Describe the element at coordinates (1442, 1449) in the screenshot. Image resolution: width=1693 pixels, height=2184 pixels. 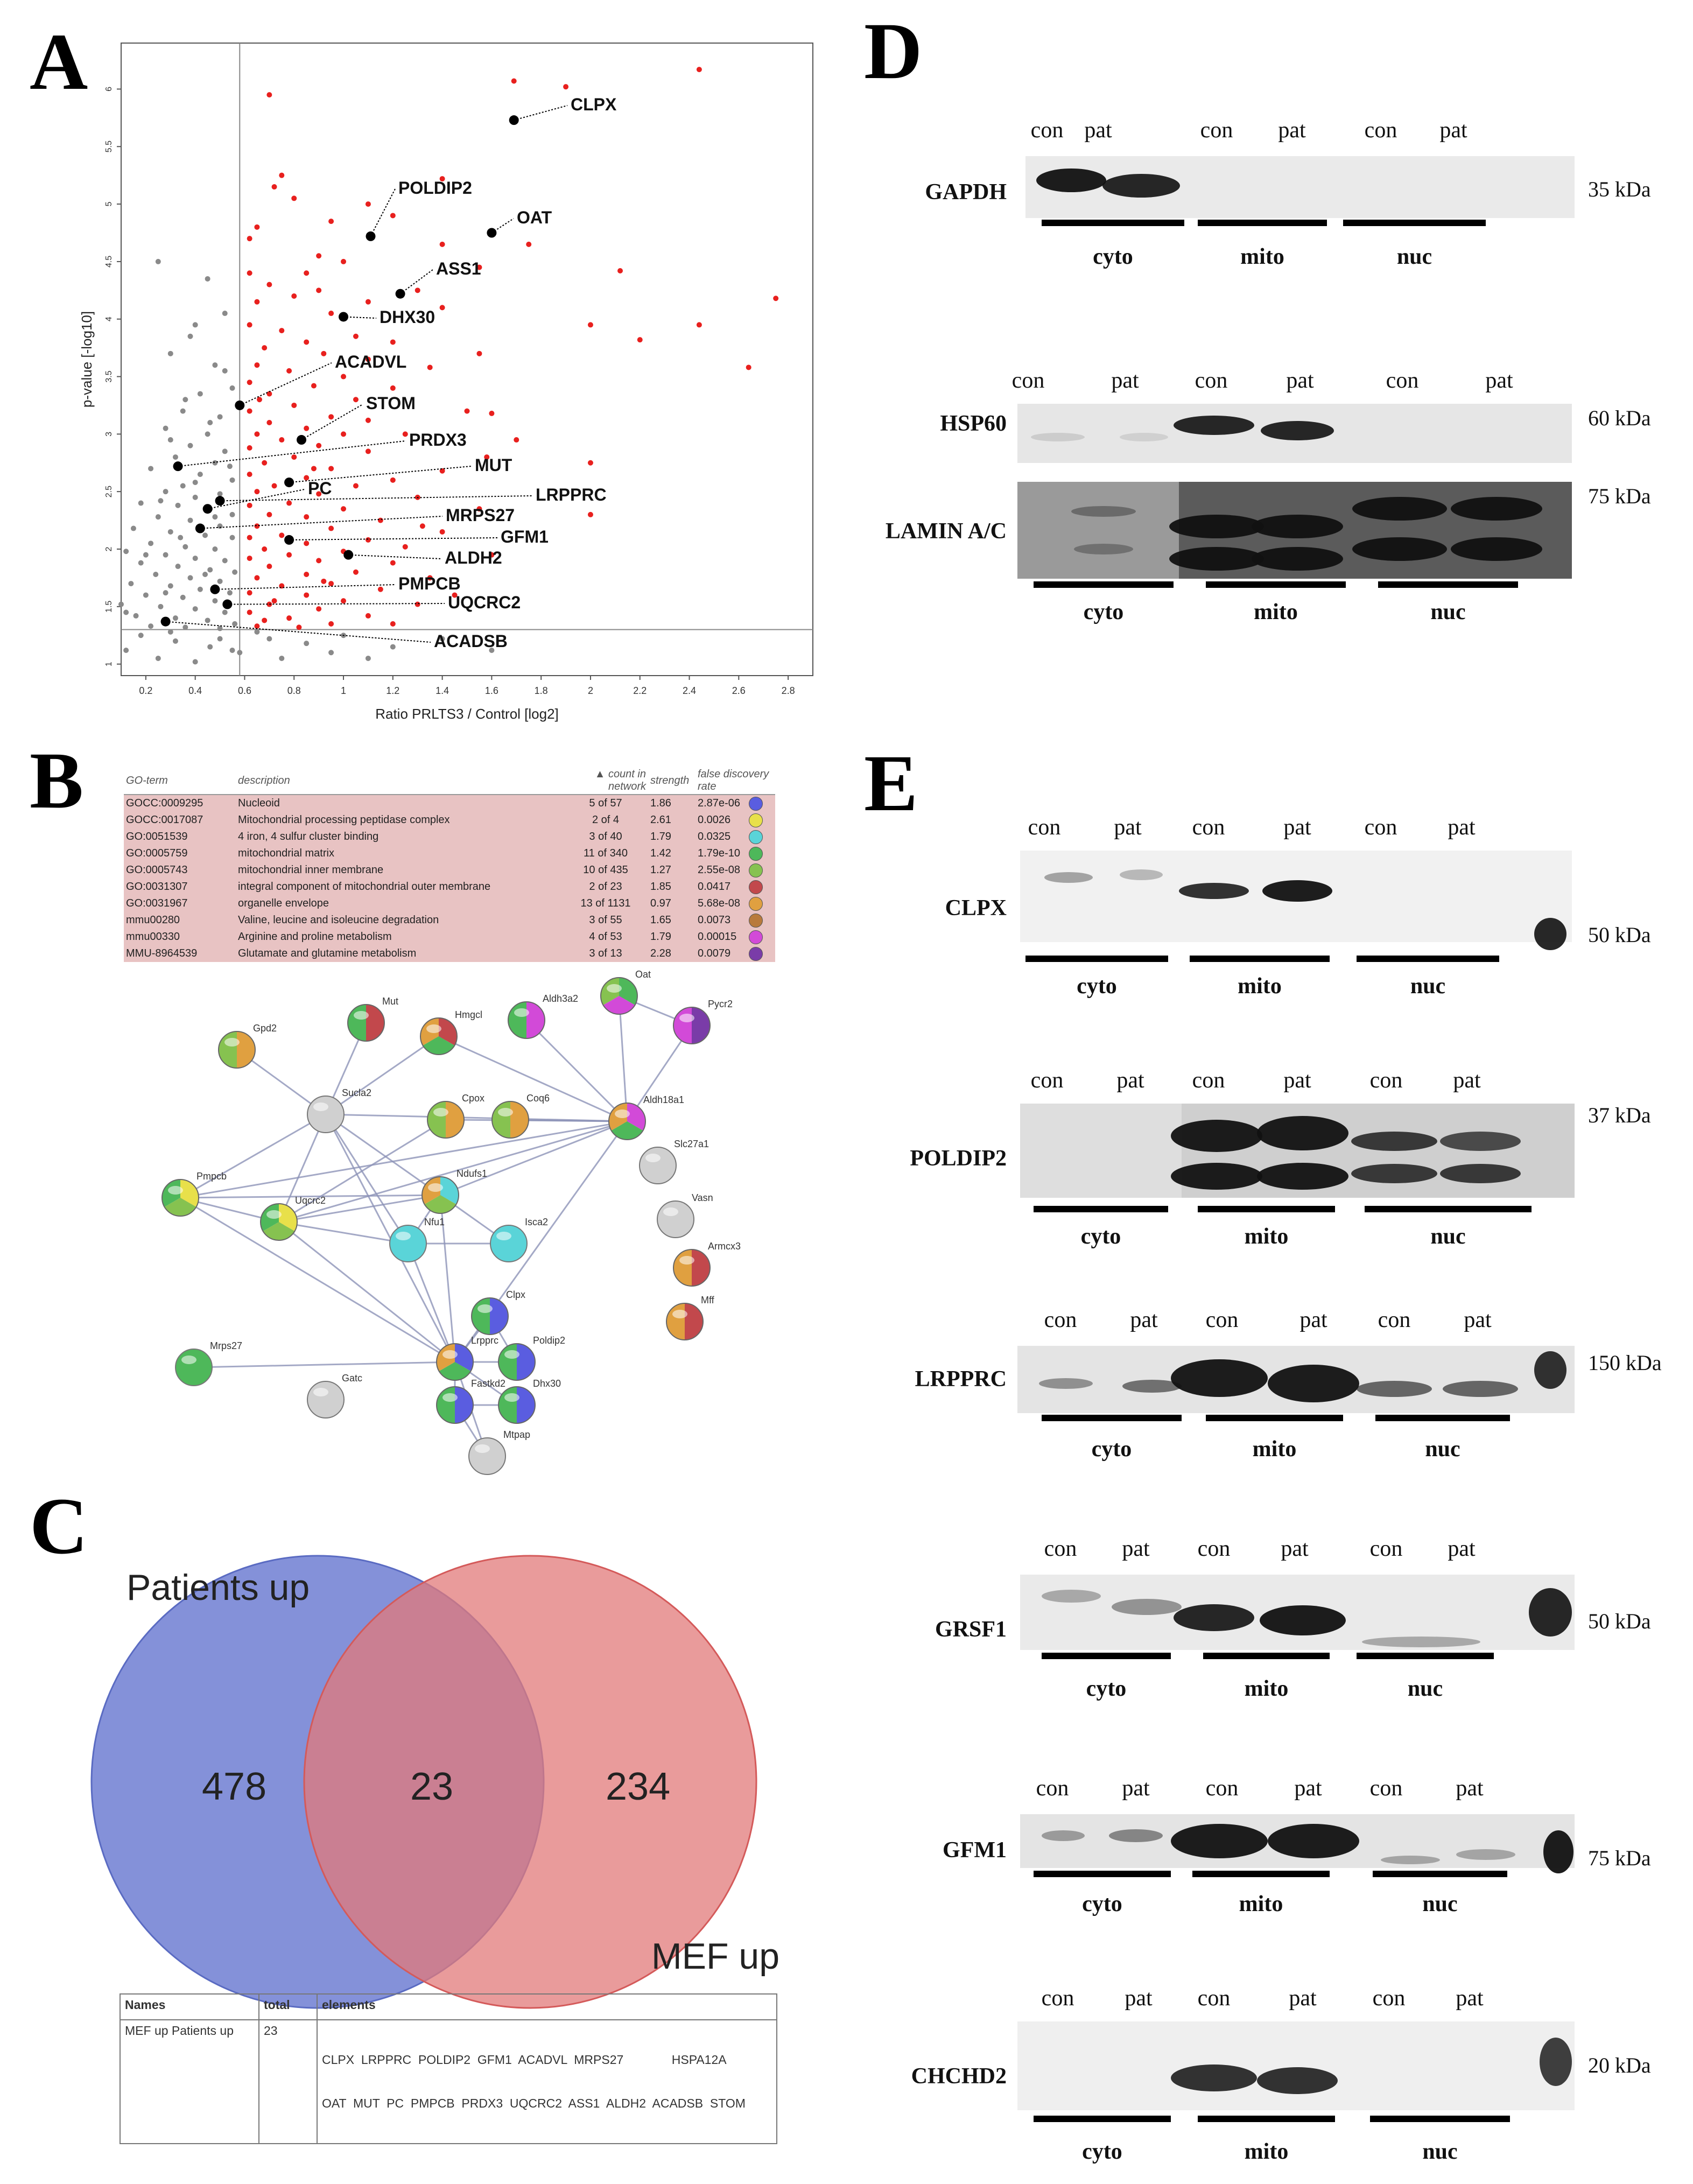
I see `fraction-label: nuc` at that location.